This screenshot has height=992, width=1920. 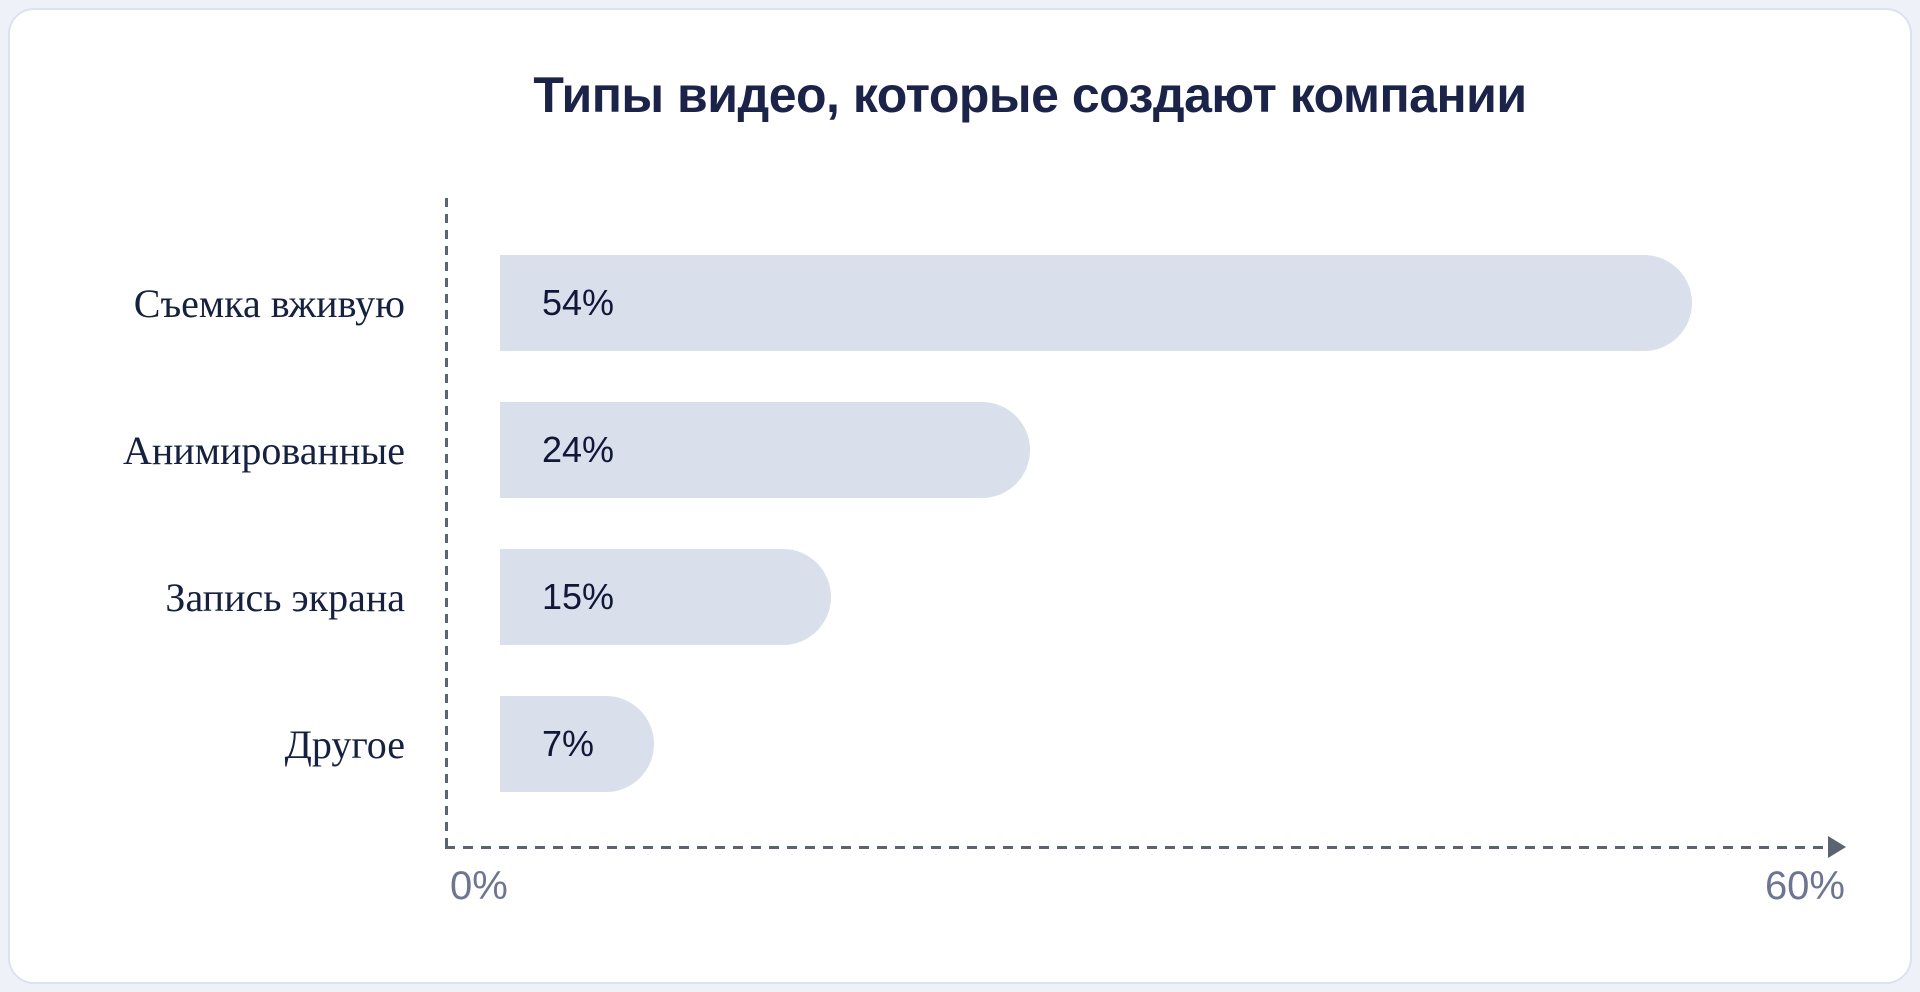 What do you see at coordinates (765, 450) in the screenshot?
I see `bar: 24%` at bounding box center [765, 450].